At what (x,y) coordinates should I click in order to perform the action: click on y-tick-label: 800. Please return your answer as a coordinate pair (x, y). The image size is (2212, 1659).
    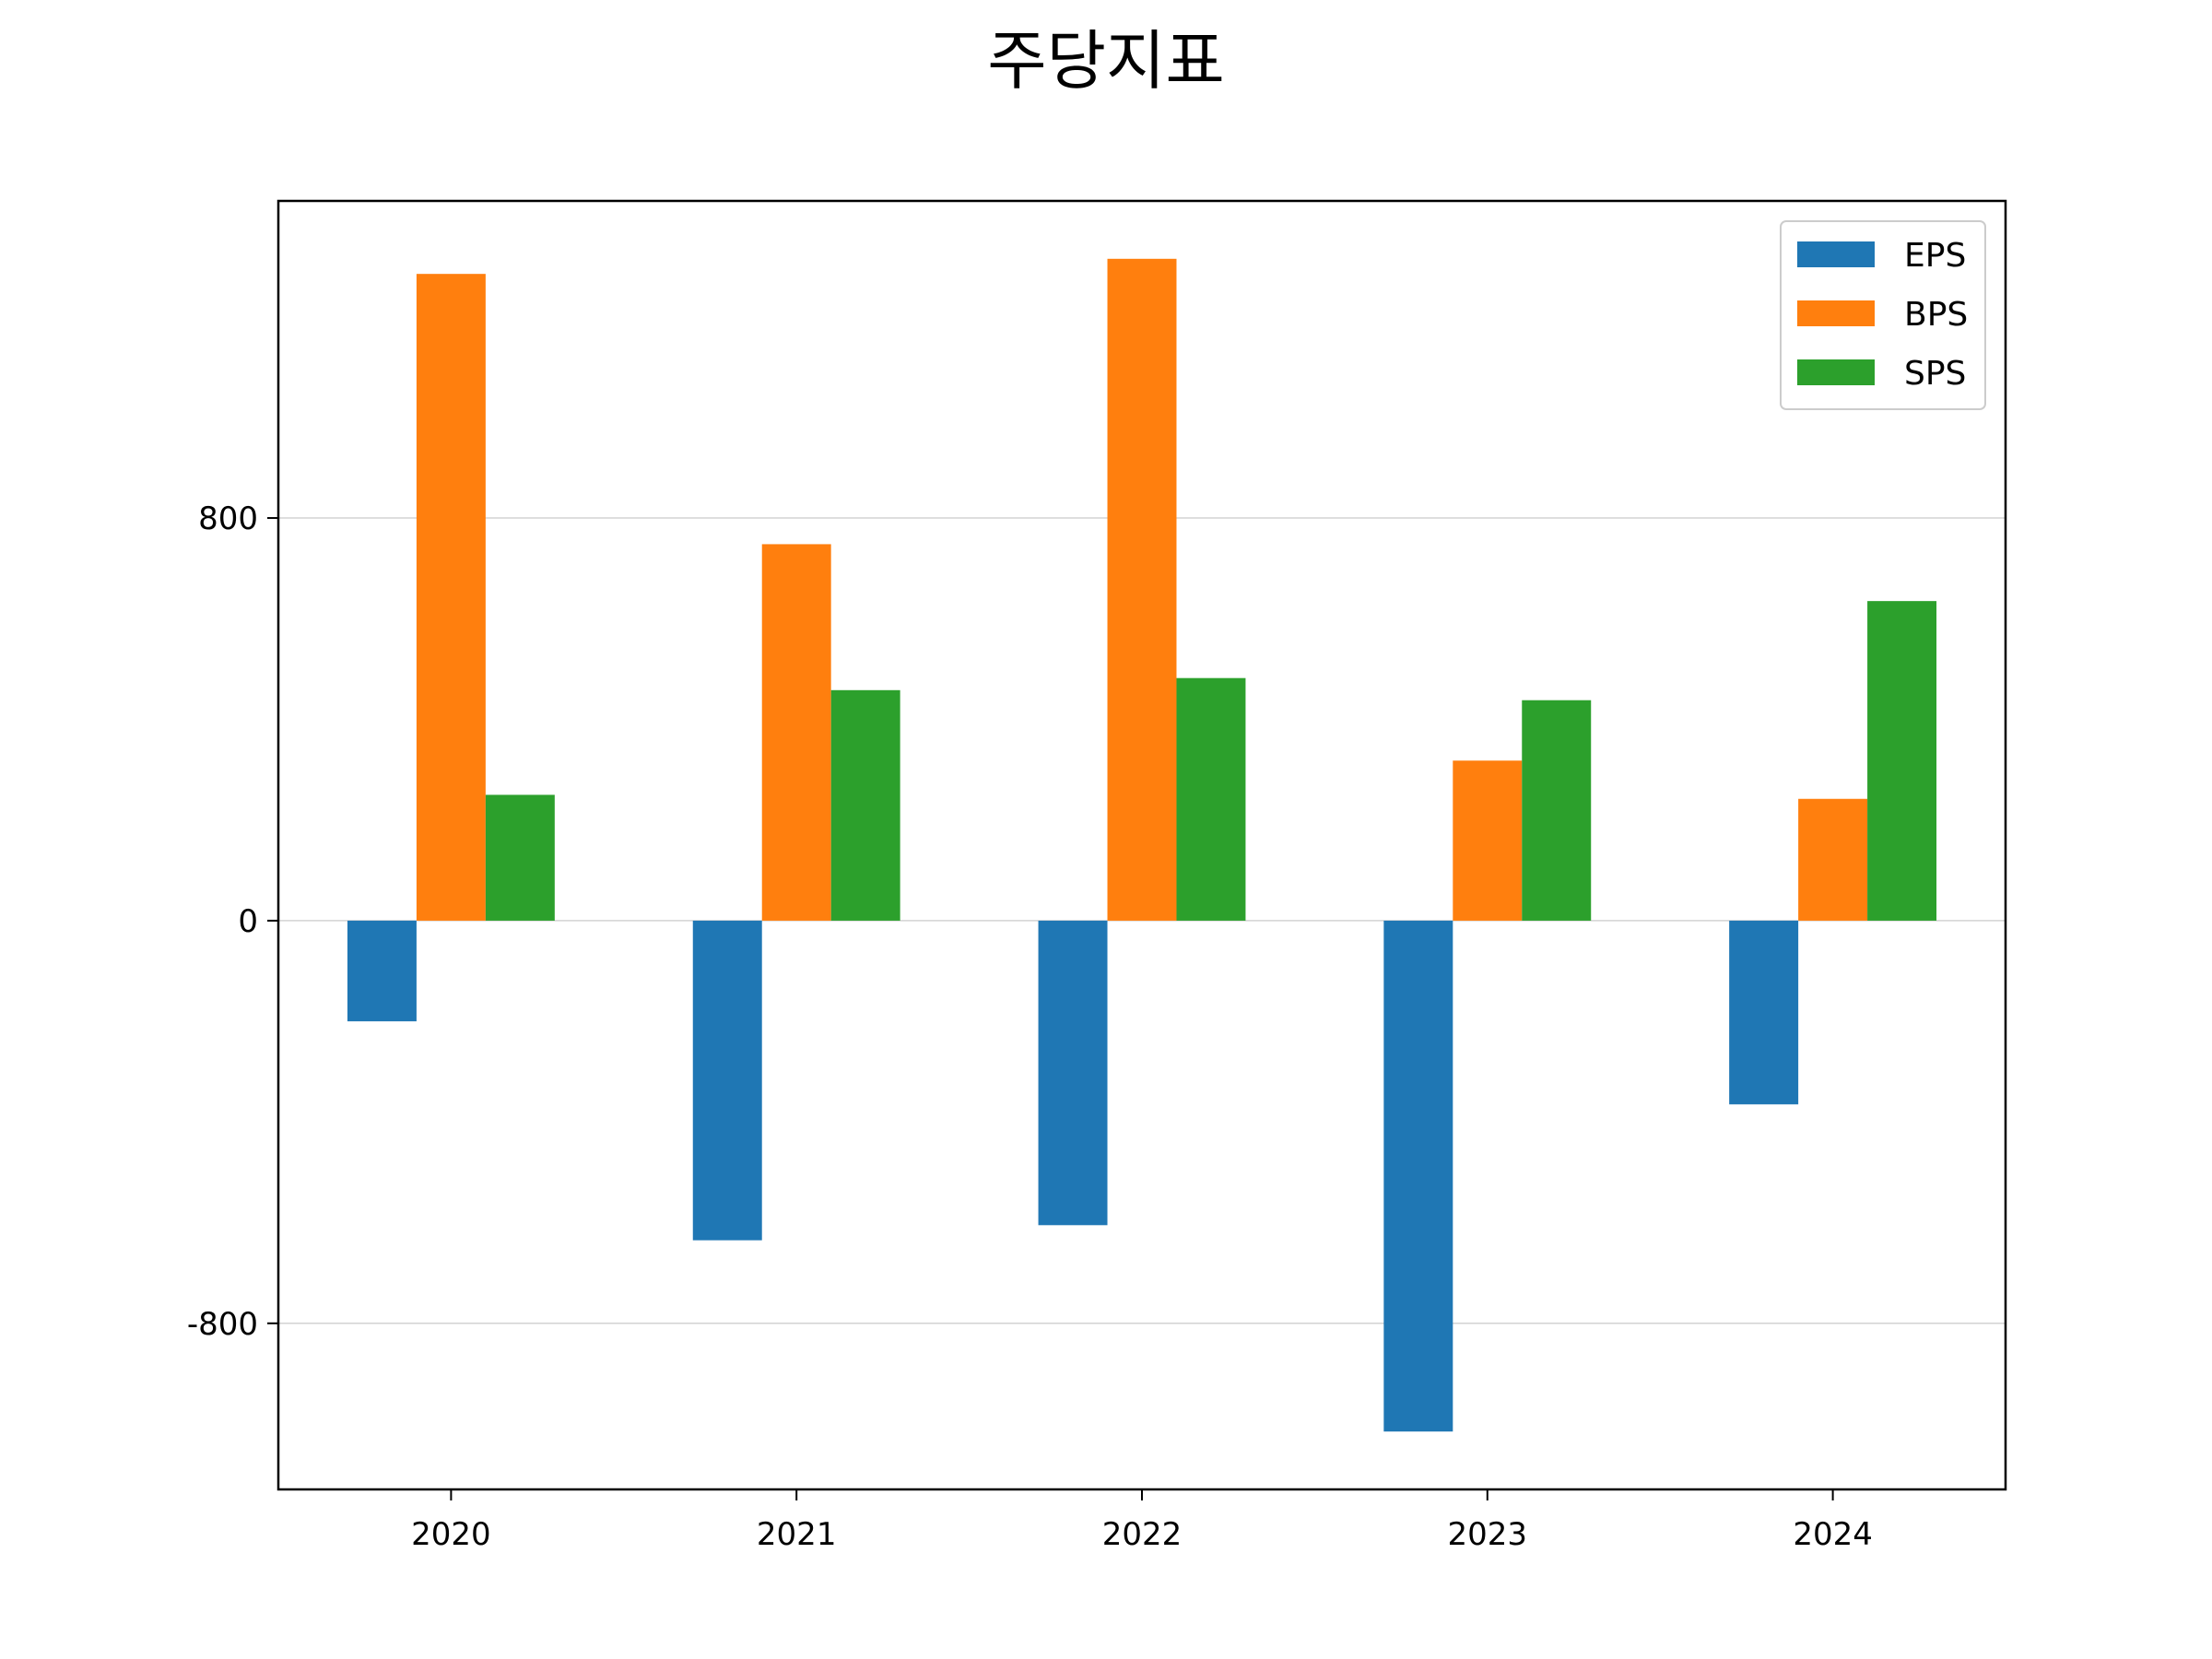
    Looking at the image, I should click on (228, 518).